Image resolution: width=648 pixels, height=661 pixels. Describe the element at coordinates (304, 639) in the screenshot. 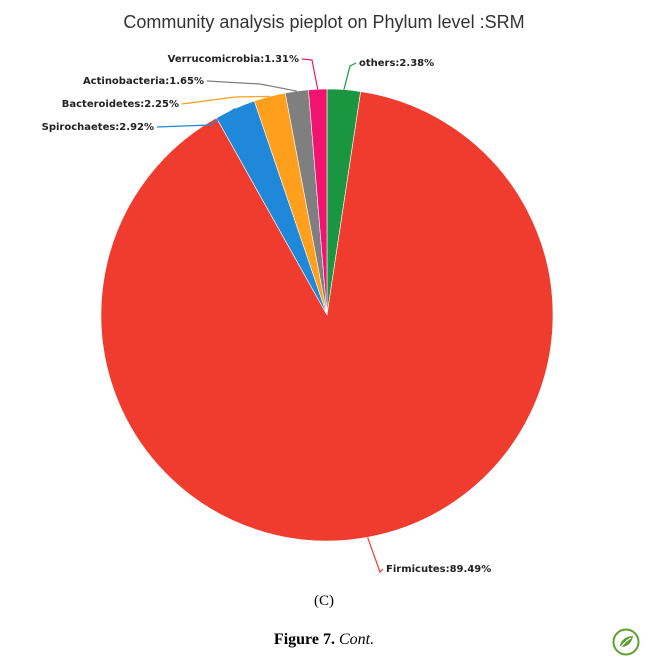

I see `figure-number: Figure 7.` at that location.